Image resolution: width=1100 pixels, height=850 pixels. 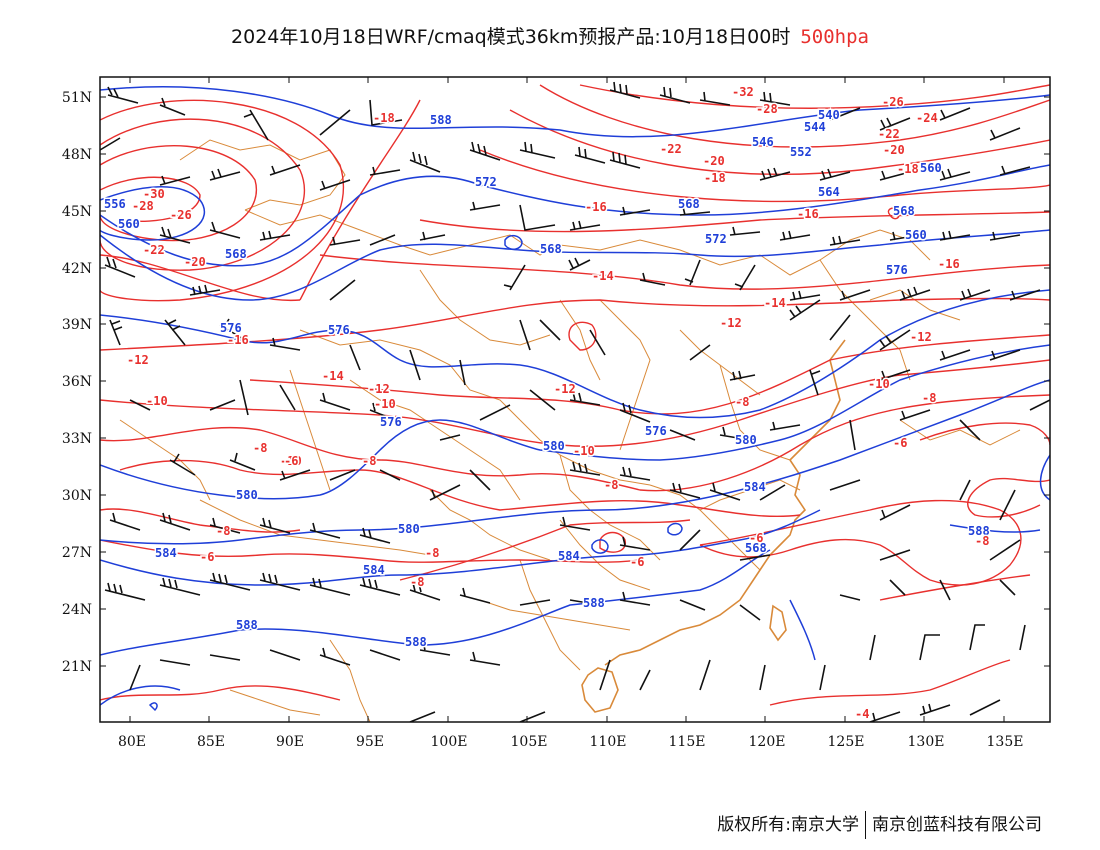 I want to click on lat-label: 21N, so click(x=77, y=667).